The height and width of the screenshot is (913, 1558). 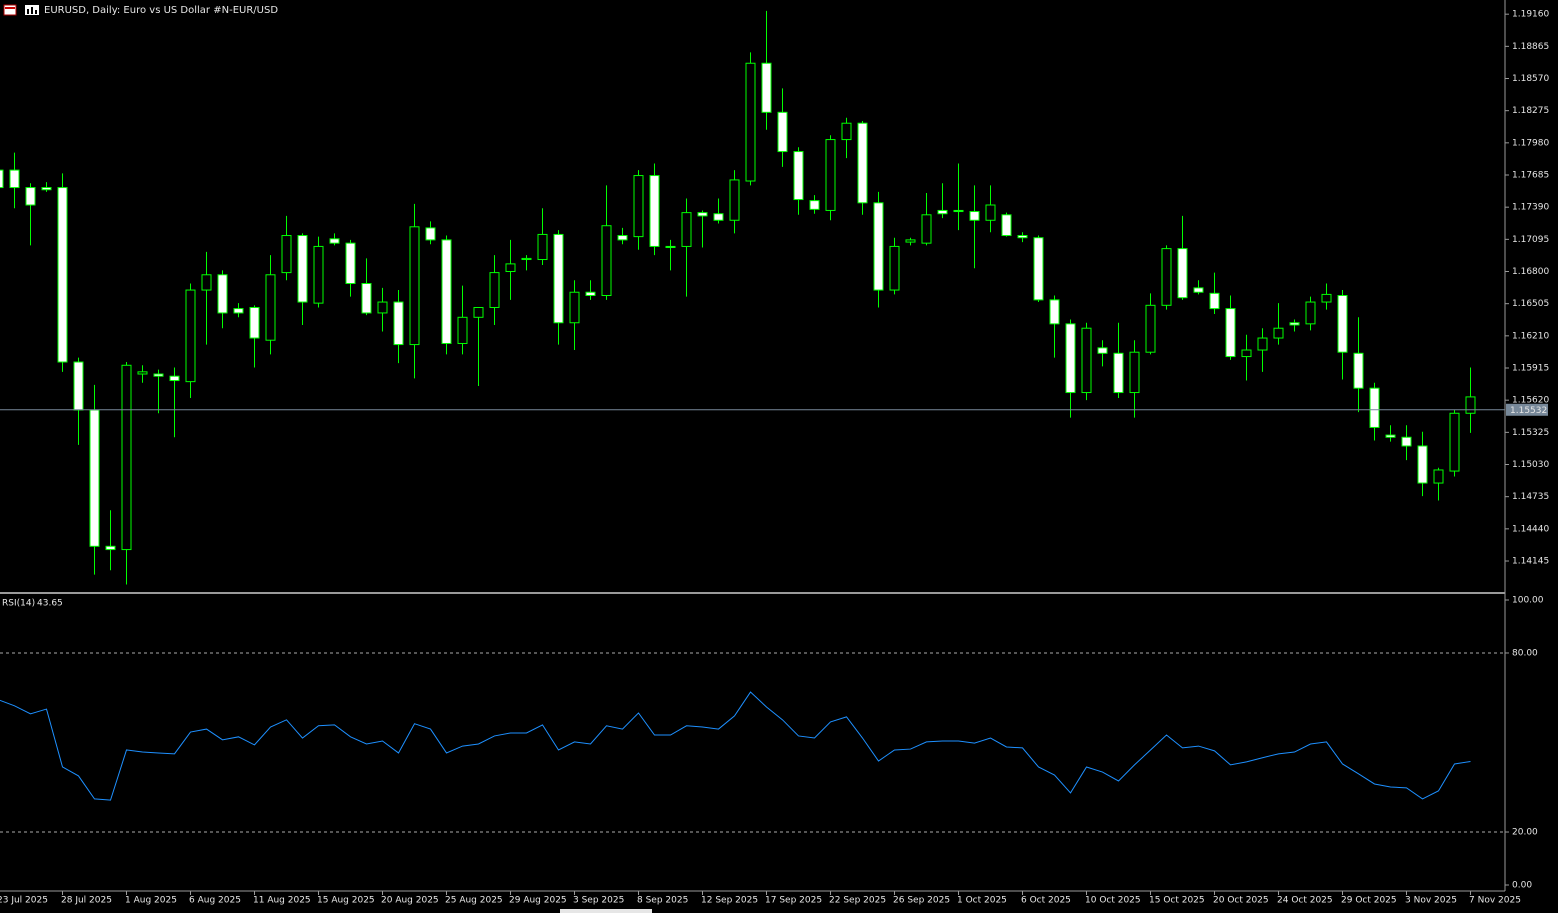 What do you see at coordinates (10, 8) in the screenshot?
I see `icon-flag-stripe` at bounding box center [10, 8].